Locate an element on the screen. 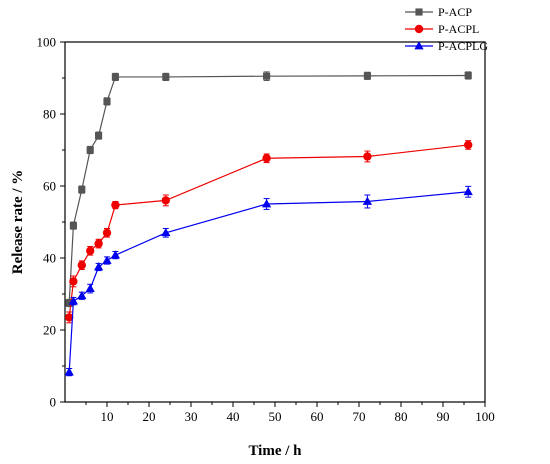 Image resolution: width=550 pixels, height=464 pixels. y-tick-label: 60 is located at coordinates (49, 186).